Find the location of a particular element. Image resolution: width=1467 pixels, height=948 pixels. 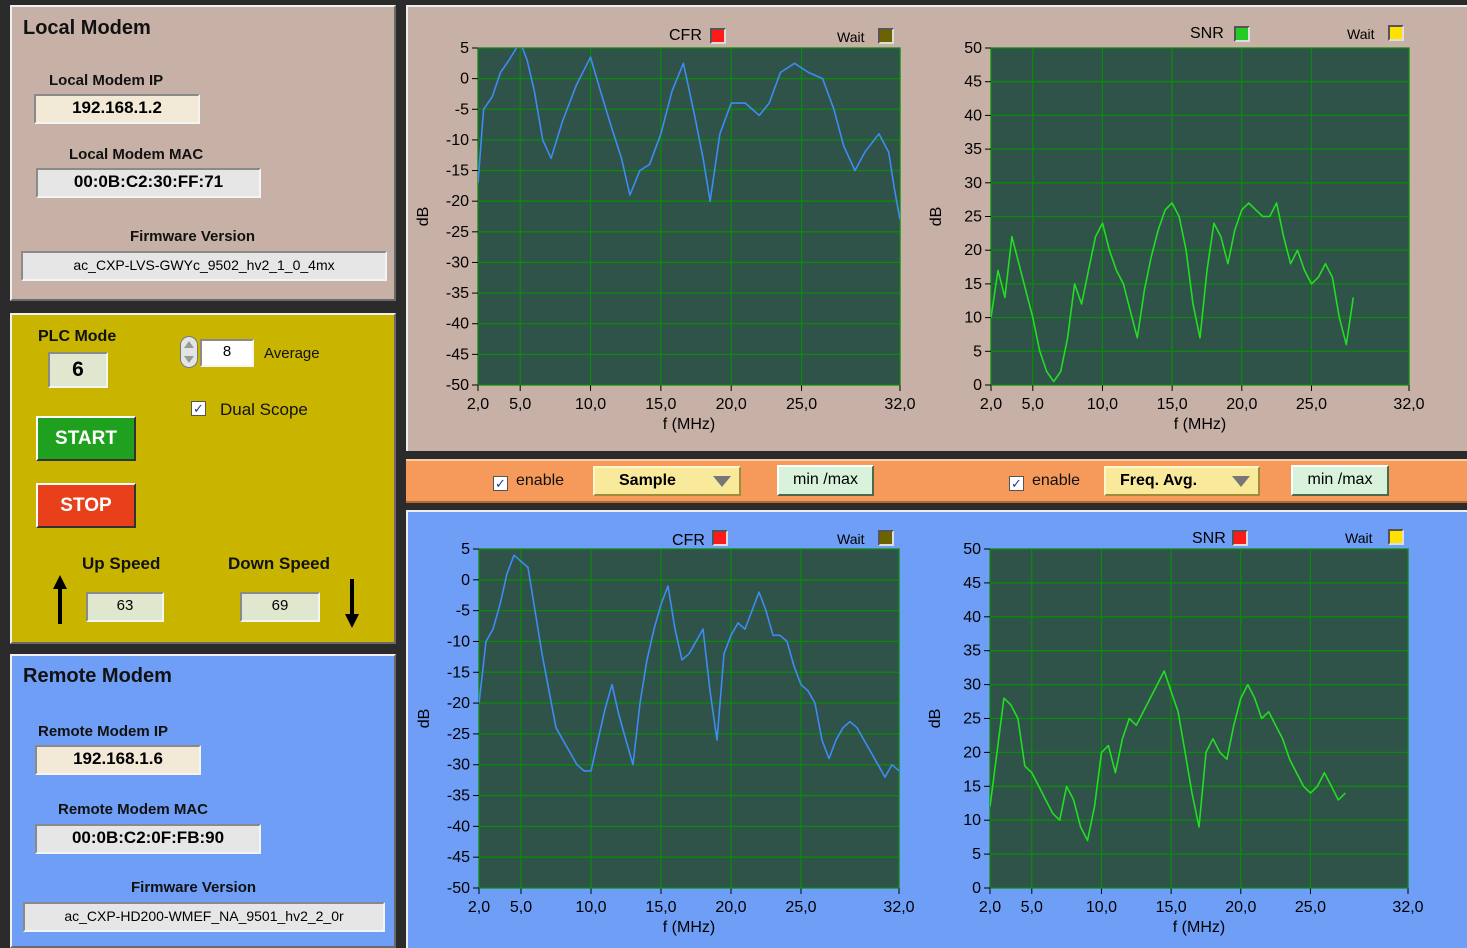

remote-fw-field: ac_CXP-HD200-WMEF_NA_9501_hv2_2_0r is located at coordinates (204, 917).